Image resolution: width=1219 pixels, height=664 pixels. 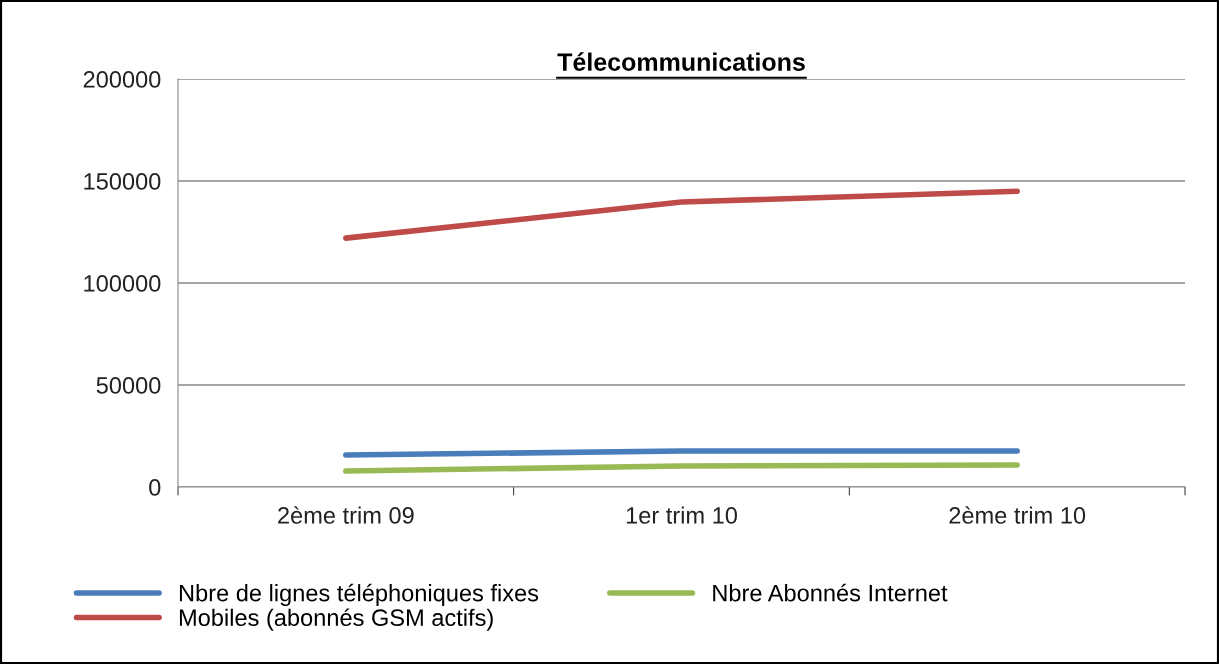 What do you see at coordinates (122, 181) in the screenshot?
I see `y-tick-label: 150000` at bounding box center [122, 181].